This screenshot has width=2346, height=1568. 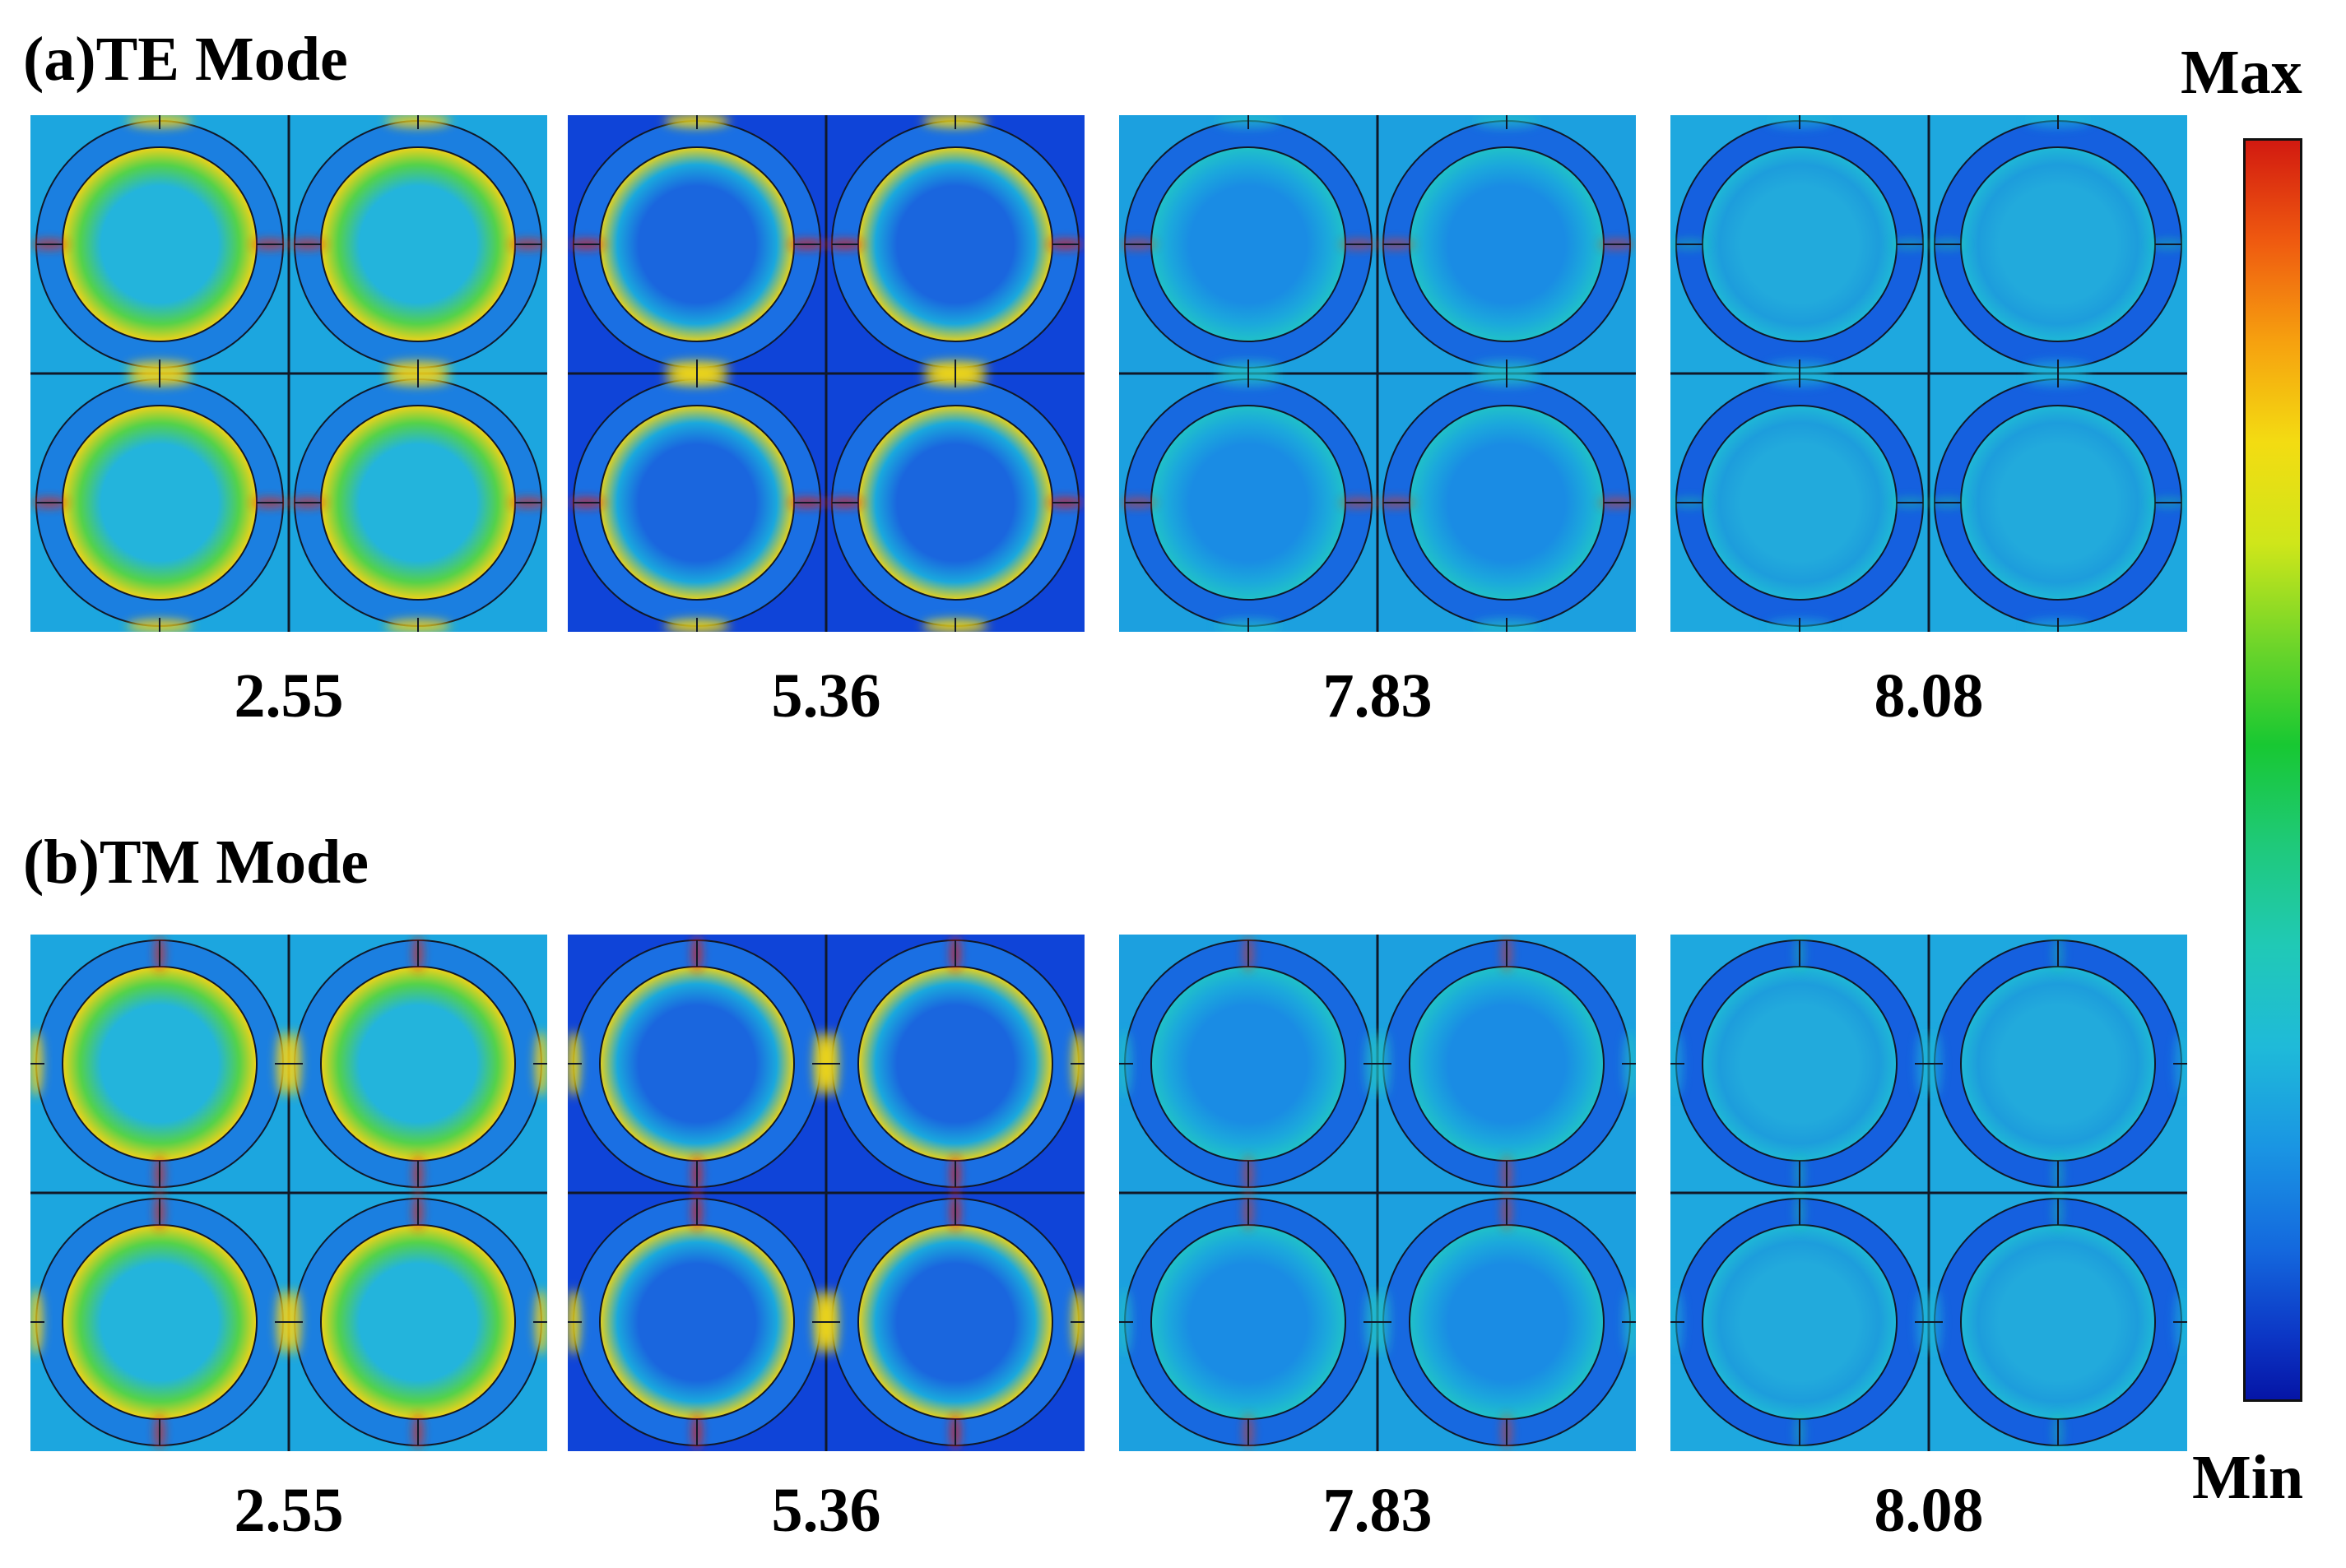 What do you see at coordinates (1377, 696) in the screenshot?
I see `frequency-label-te-7-83: 7.83` at bounding box center [1377, 696].